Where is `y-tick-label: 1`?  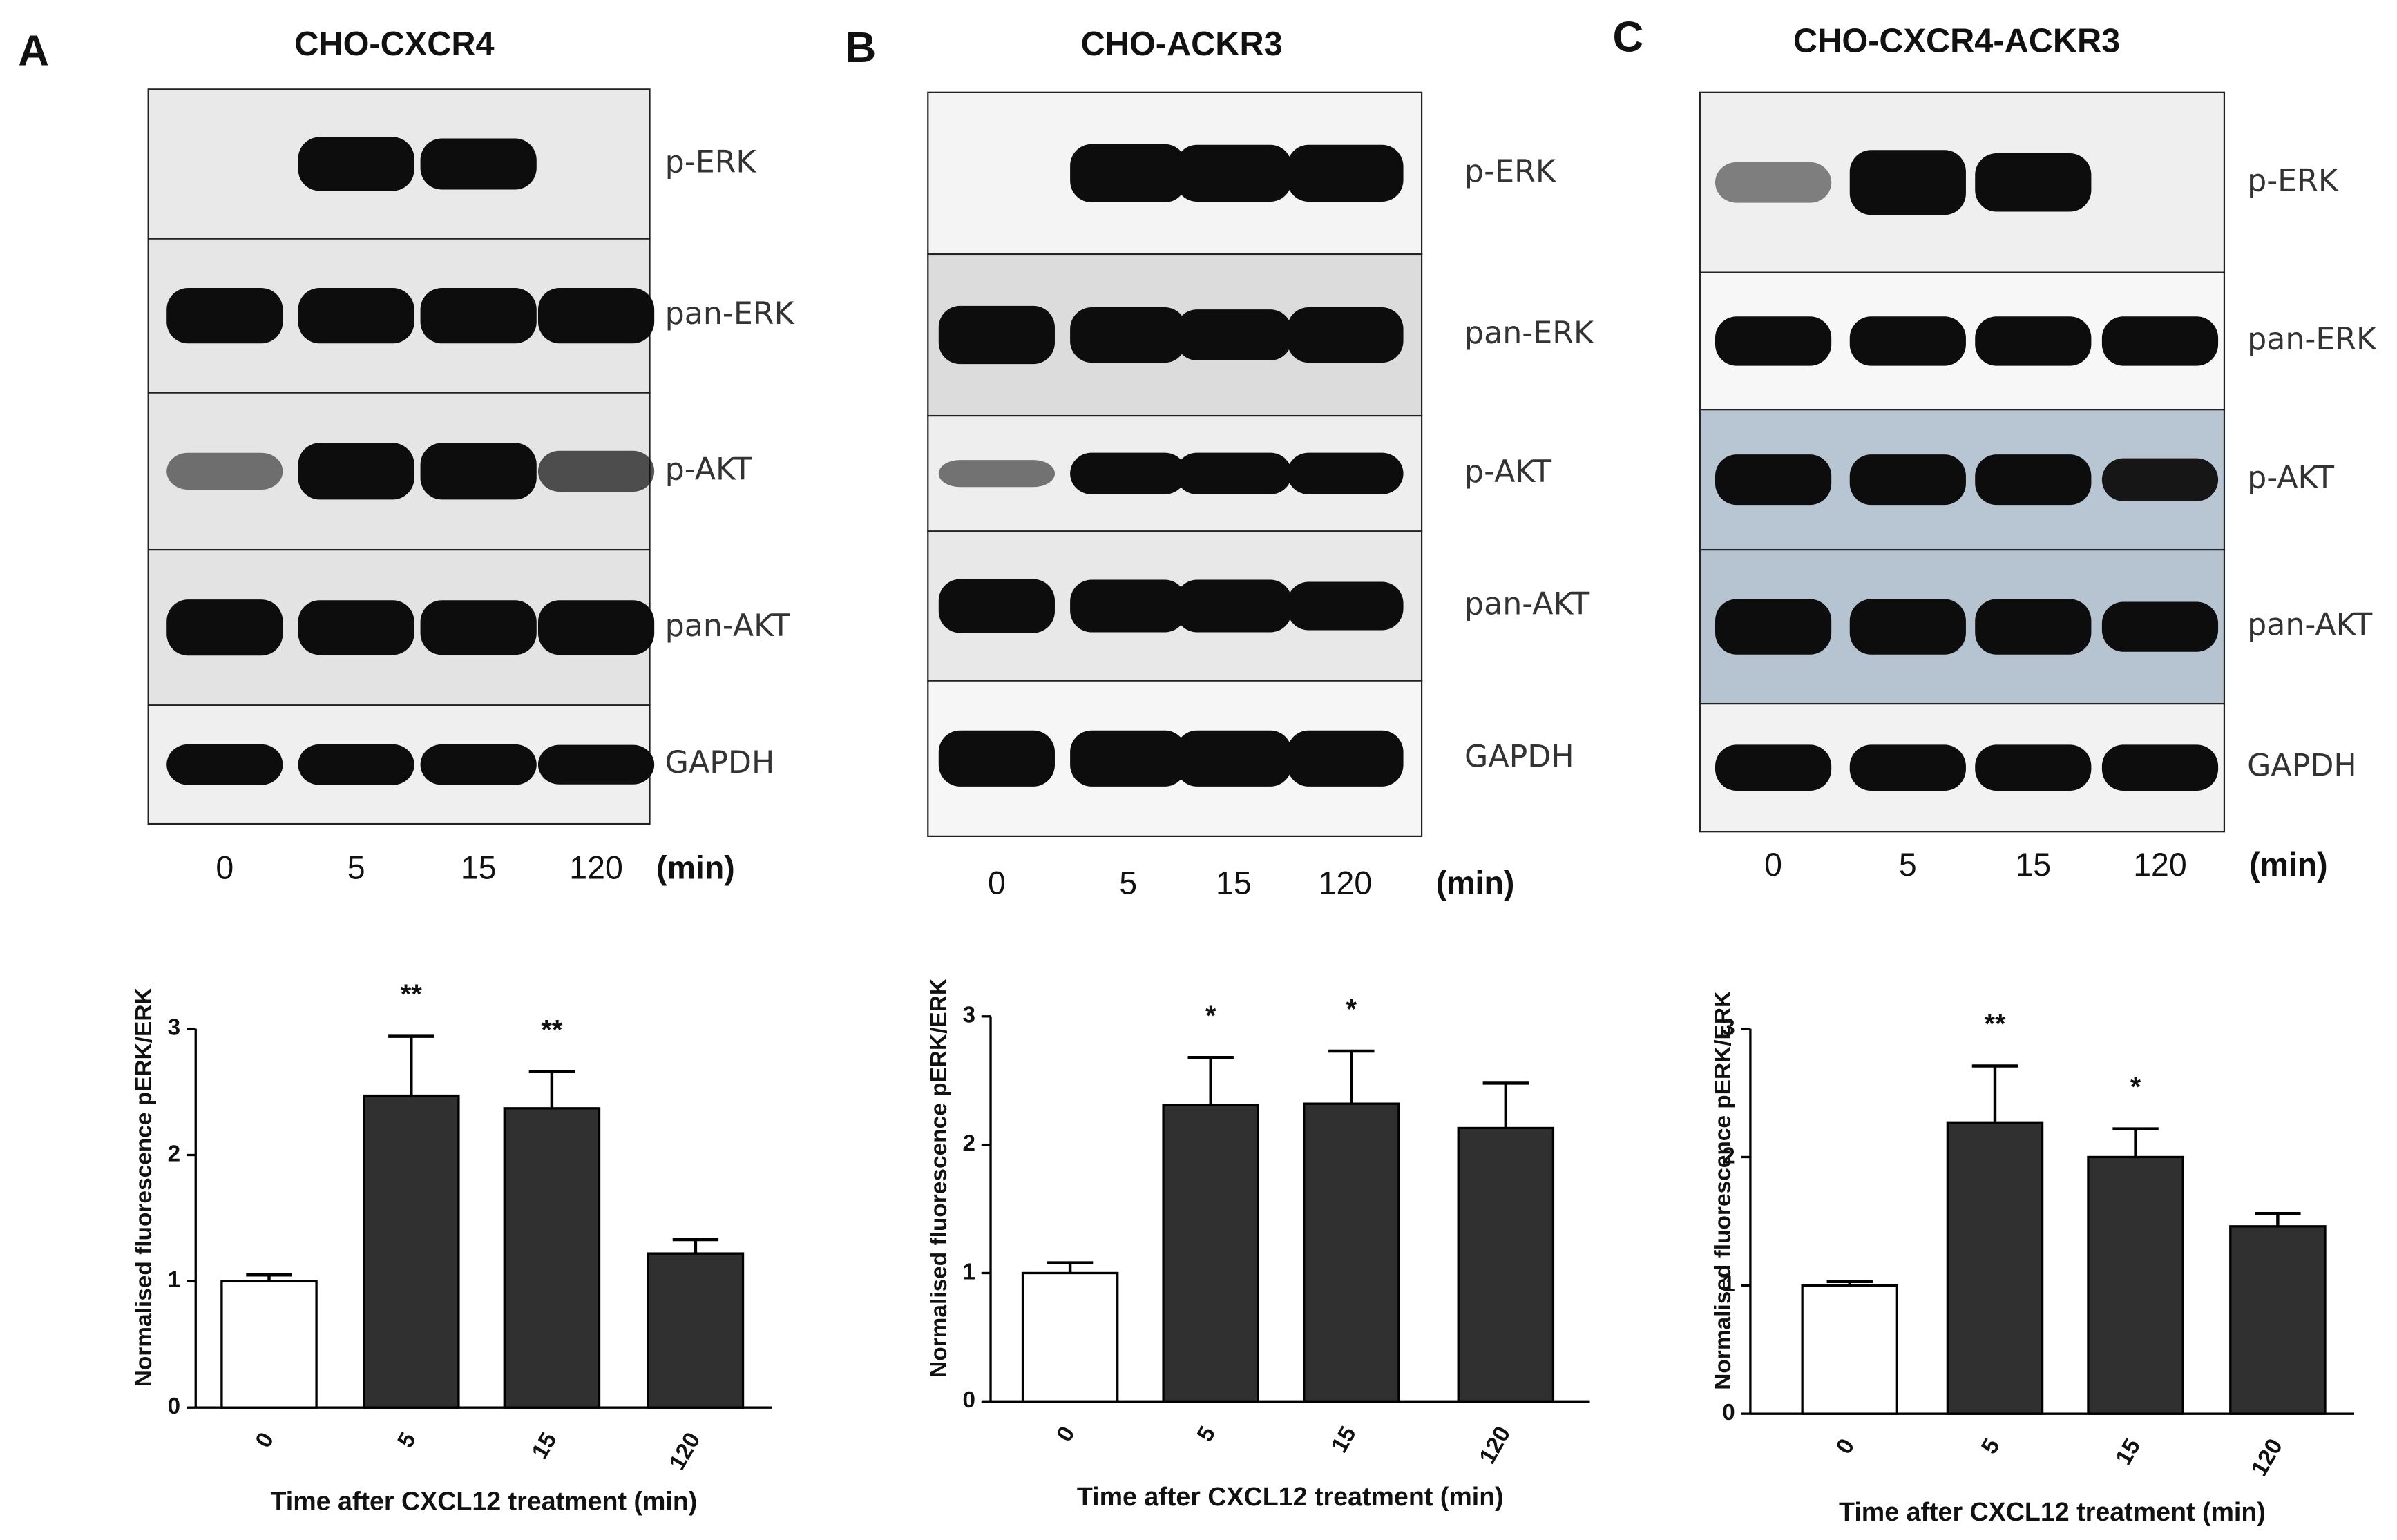 y-tick-label: 1 is located at coordinates (1728, 1284).